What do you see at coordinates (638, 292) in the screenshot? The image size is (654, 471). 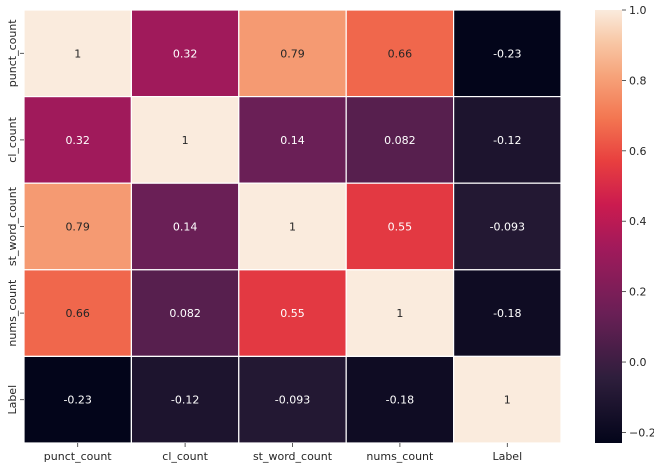 I see `colorbar-tick-label: 0.2` at bounding box center [638, 292].